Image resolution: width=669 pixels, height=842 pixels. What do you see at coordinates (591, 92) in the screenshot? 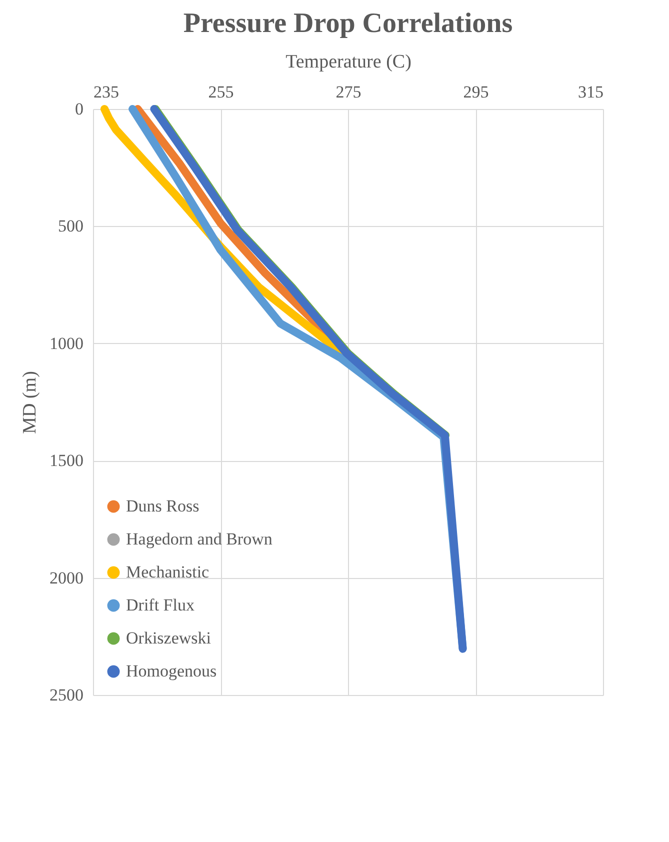
I see `x-tick-label: 315` at bounding box center [591, 92].